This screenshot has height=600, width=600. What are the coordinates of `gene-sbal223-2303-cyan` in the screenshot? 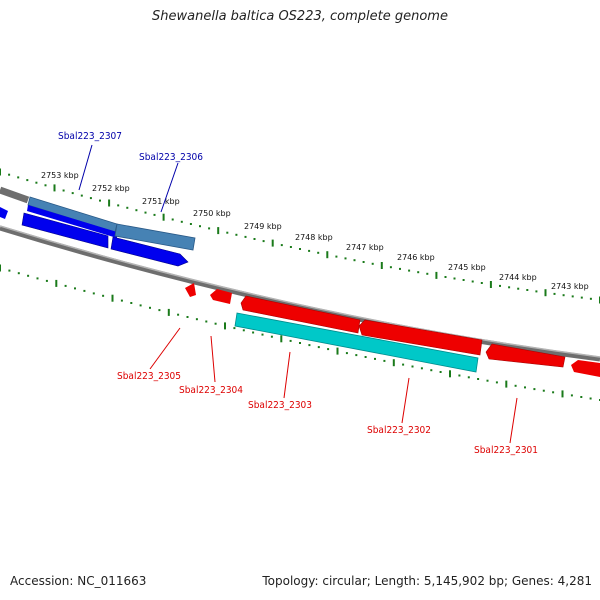 It's located at (356, 342).